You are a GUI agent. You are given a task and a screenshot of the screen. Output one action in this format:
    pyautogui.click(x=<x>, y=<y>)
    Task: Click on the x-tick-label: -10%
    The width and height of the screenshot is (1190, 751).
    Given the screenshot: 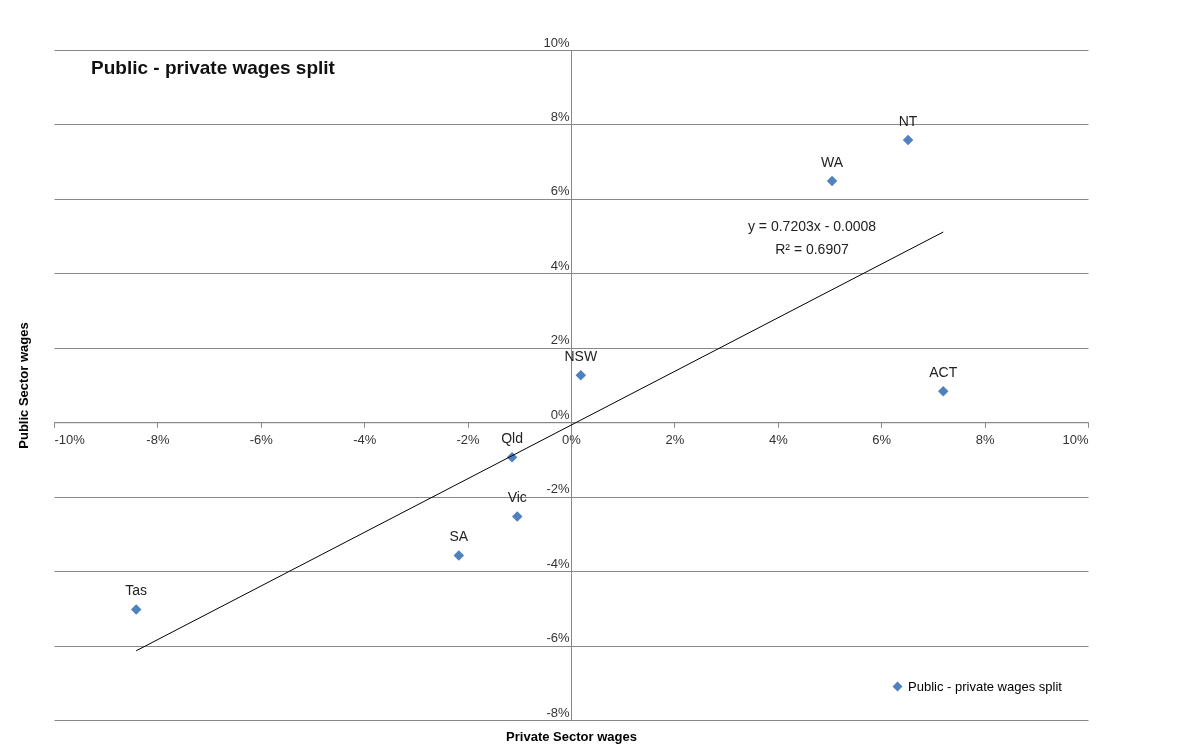 What is the action you would take?
    pyautogui.click(x=70, y=439)
    